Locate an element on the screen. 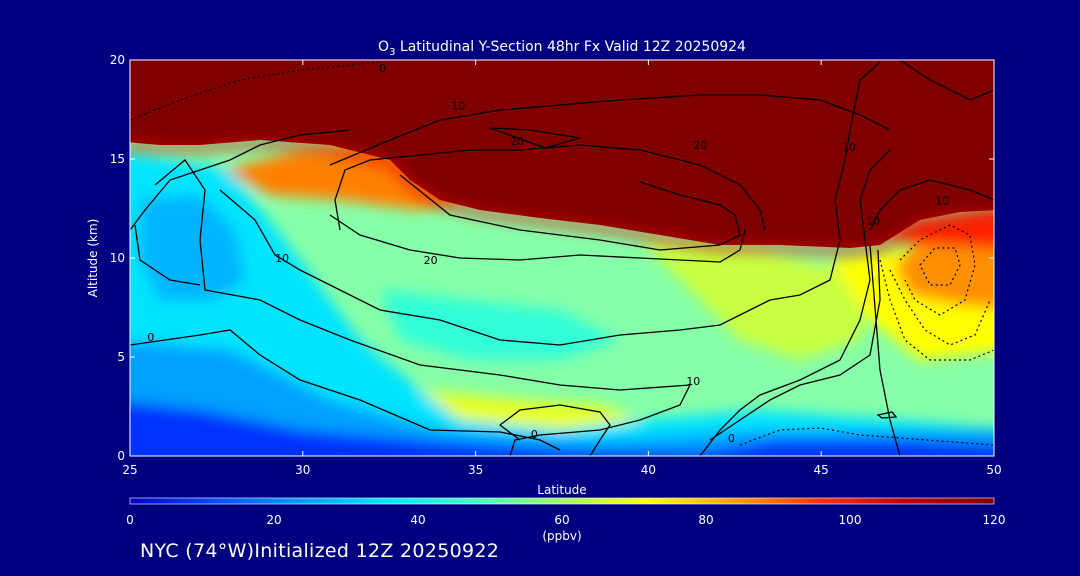  colorbar is located at coordinates (562, 501).